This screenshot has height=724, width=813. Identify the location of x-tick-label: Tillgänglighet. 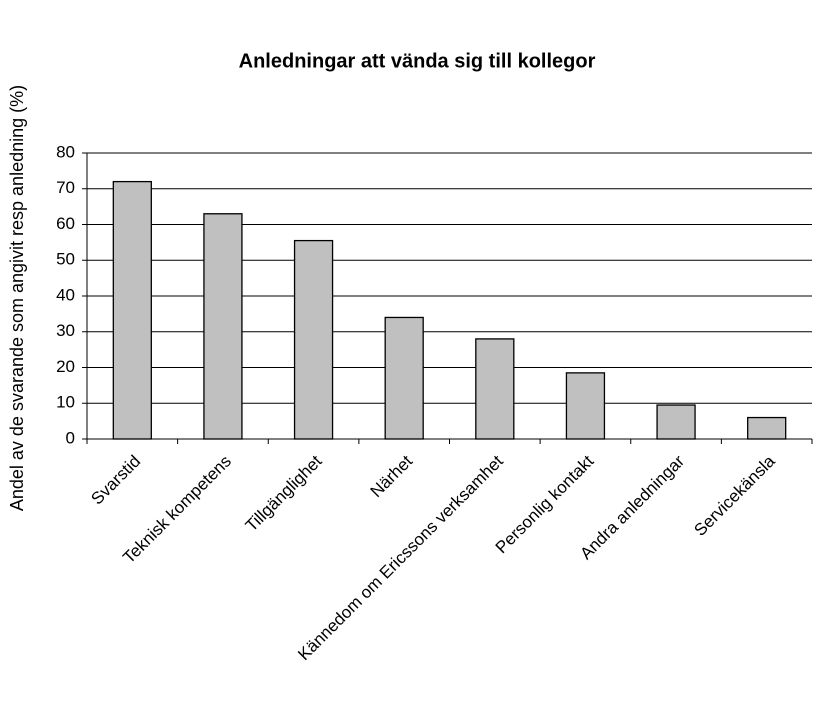
(284, 493).